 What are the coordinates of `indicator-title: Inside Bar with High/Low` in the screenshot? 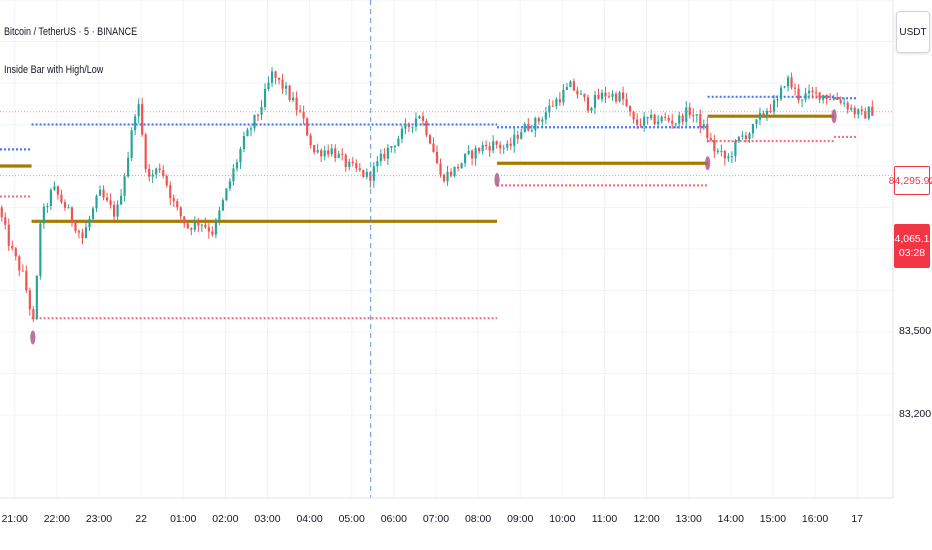 It's located at (54, 70).